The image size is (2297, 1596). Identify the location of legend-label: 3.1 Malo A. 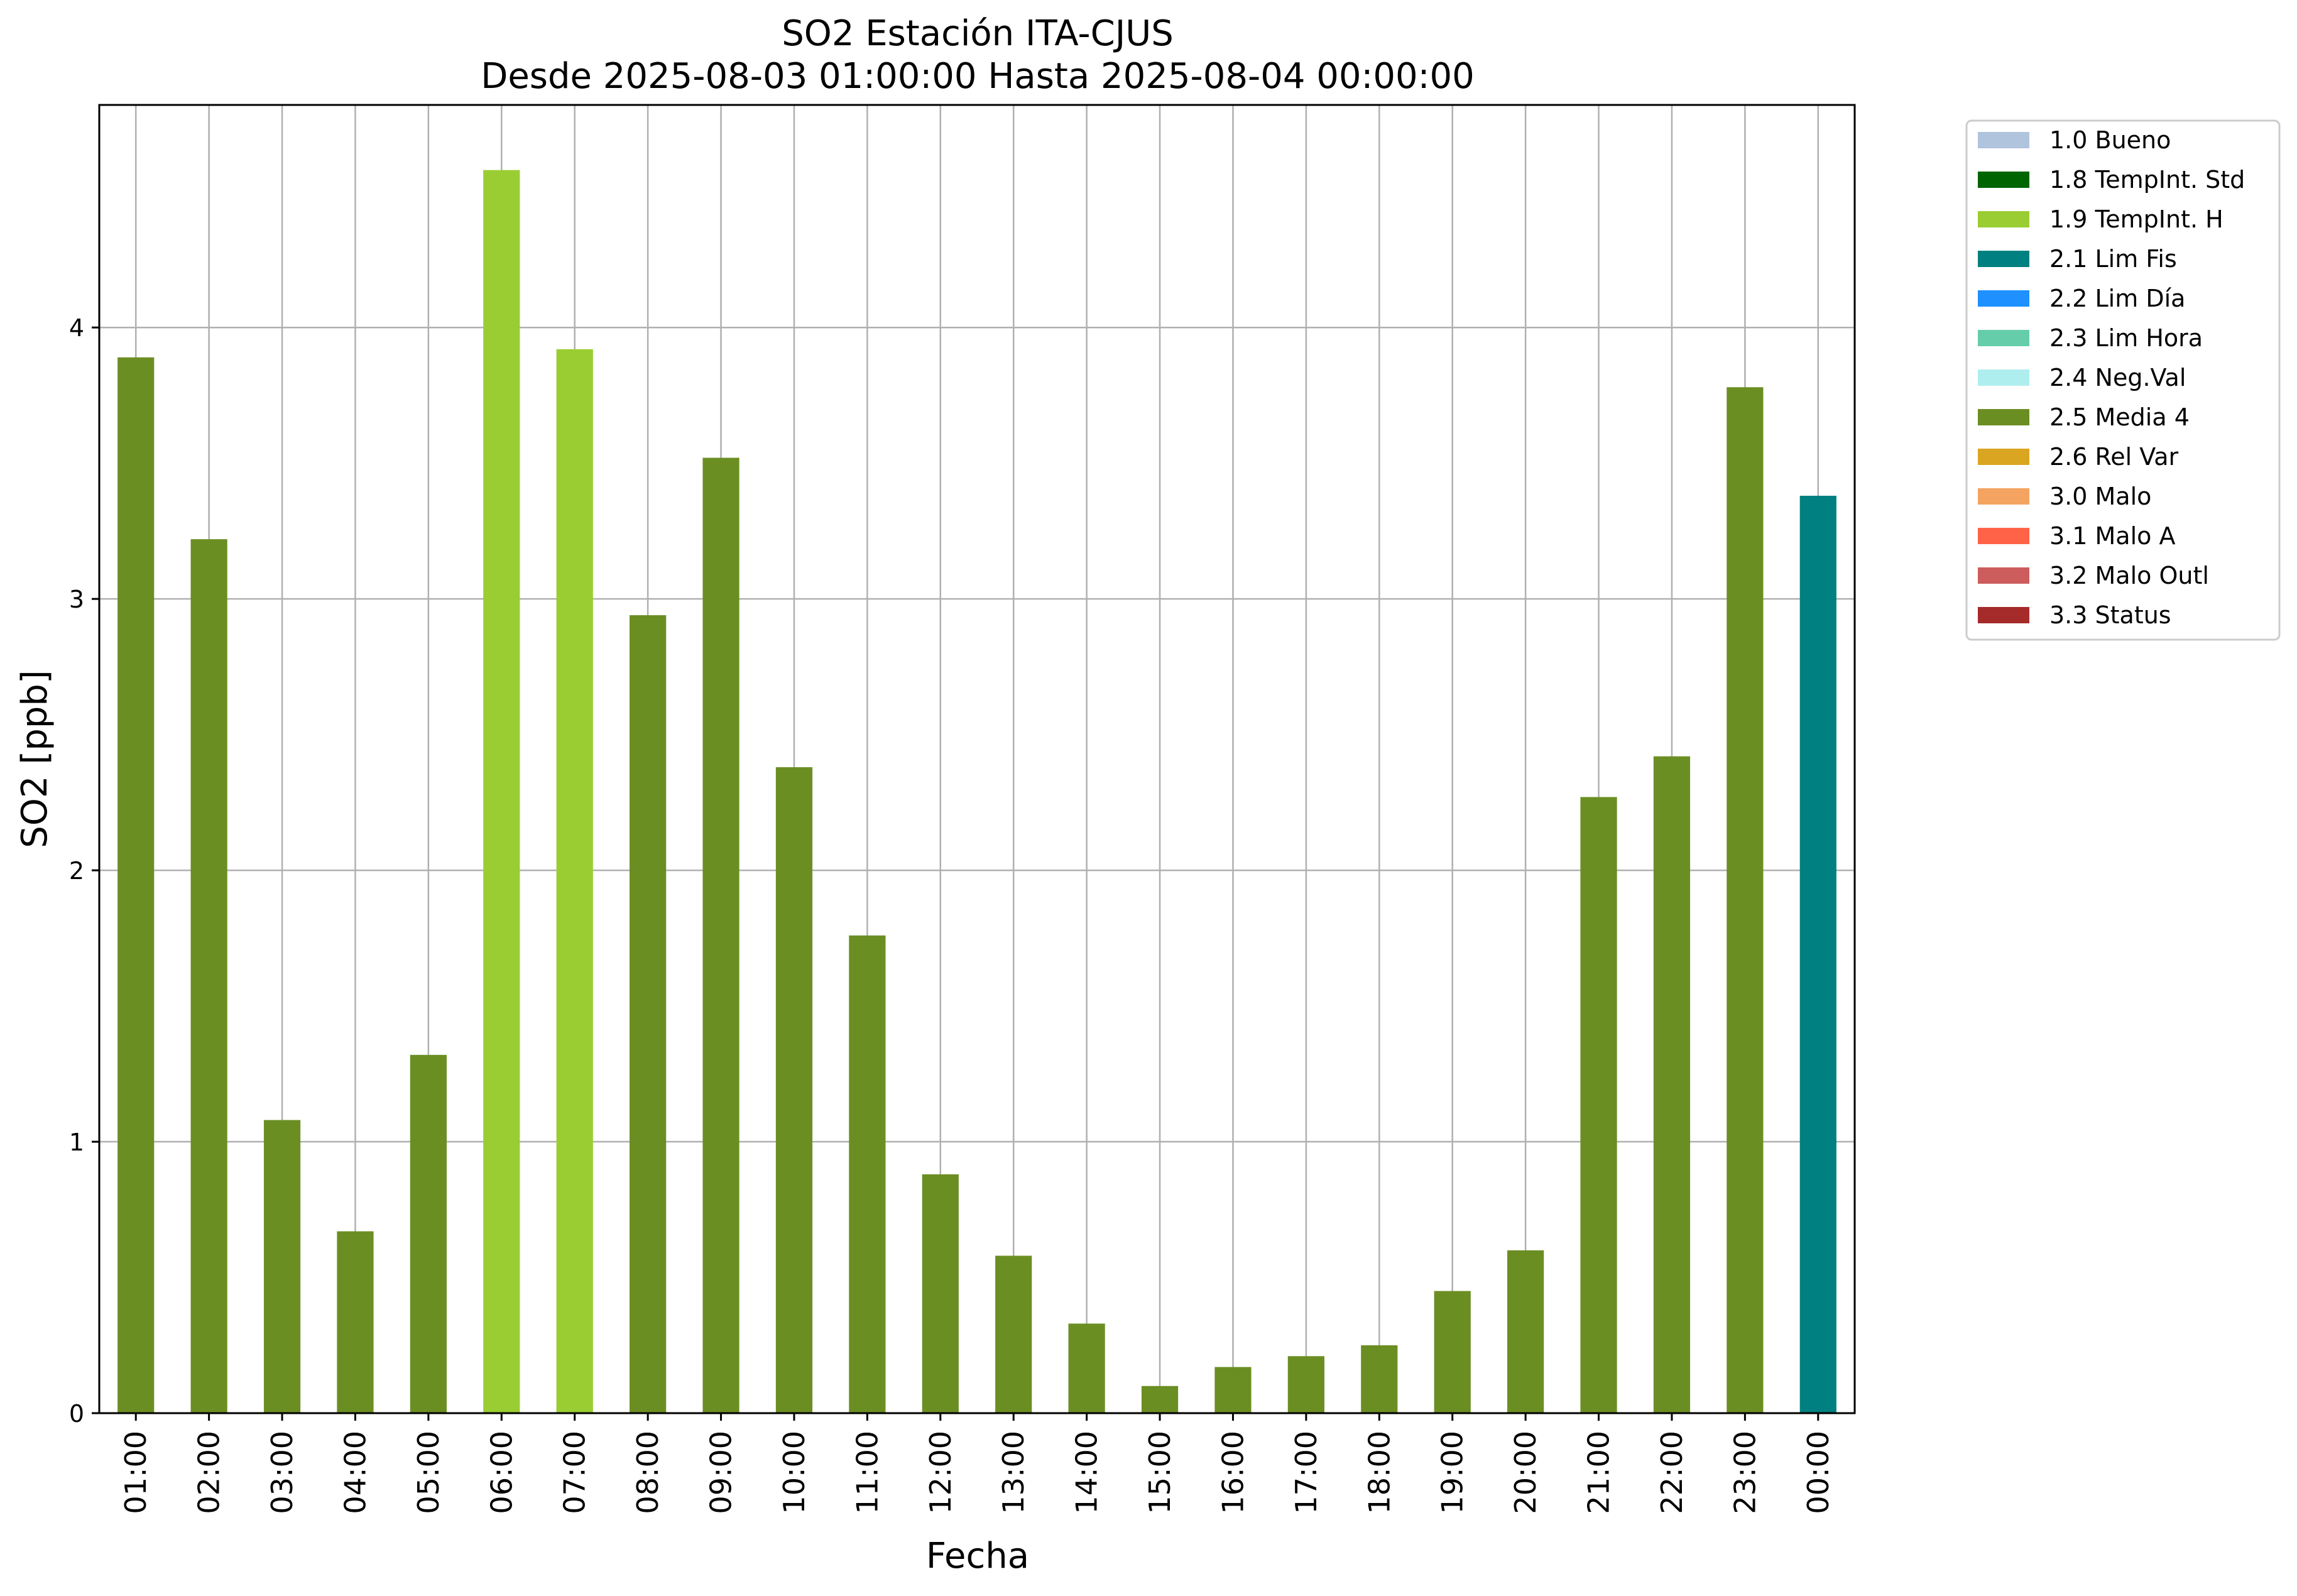
(2112, 536).